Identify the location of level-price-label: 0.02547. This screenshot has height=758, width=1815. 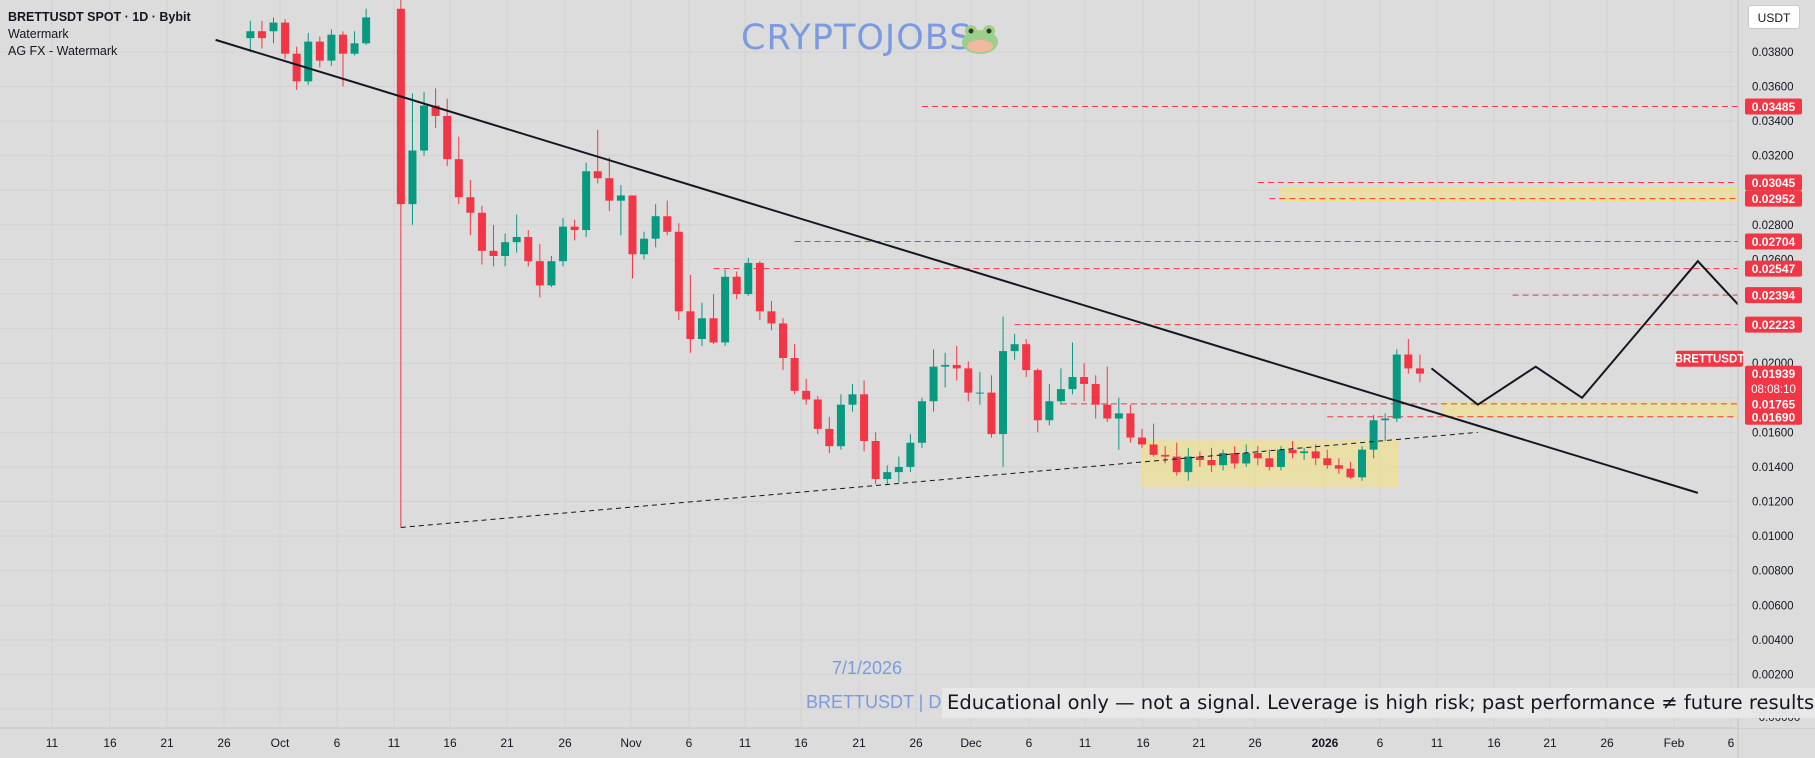
(1774, 269).